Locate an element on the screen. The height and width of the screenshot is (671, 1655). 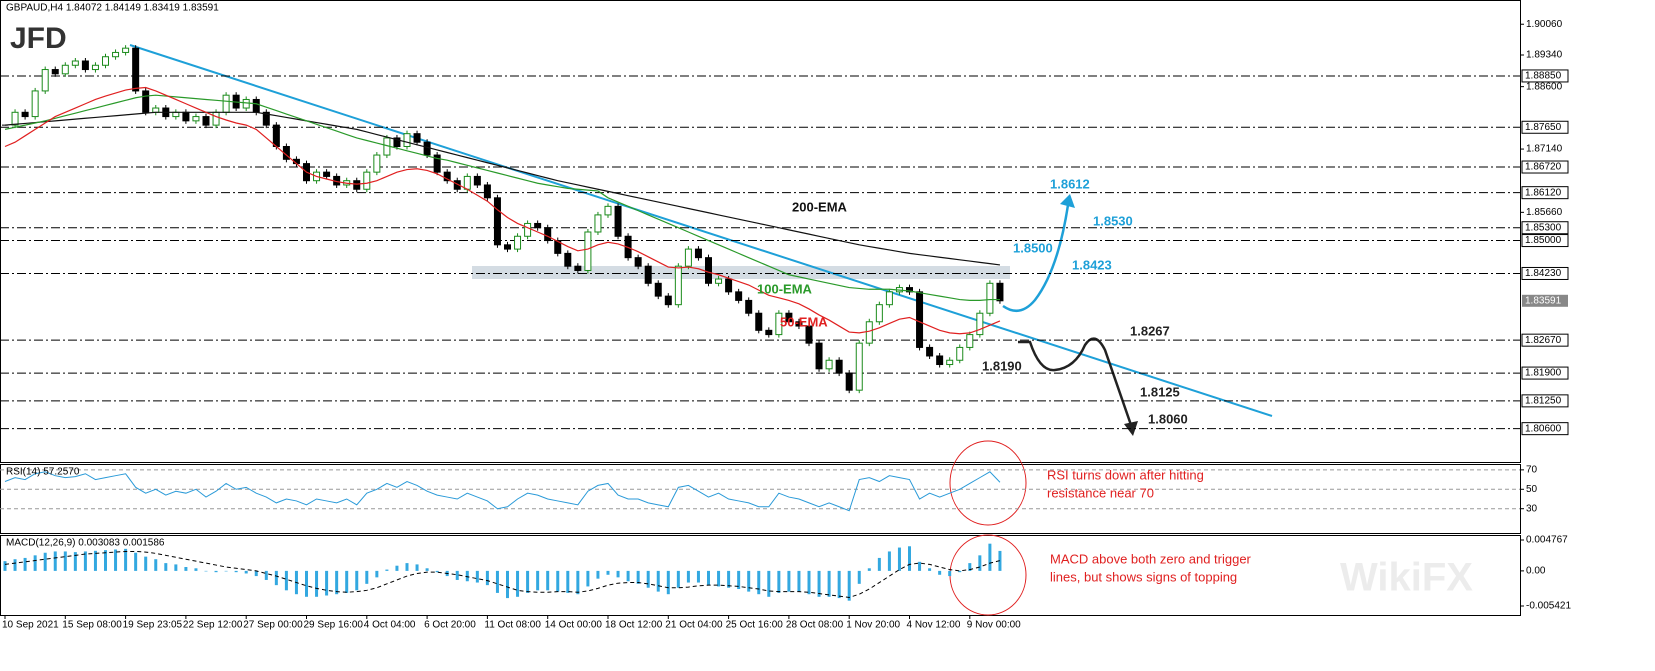
rsi-line is located at coordinates (502, 491).